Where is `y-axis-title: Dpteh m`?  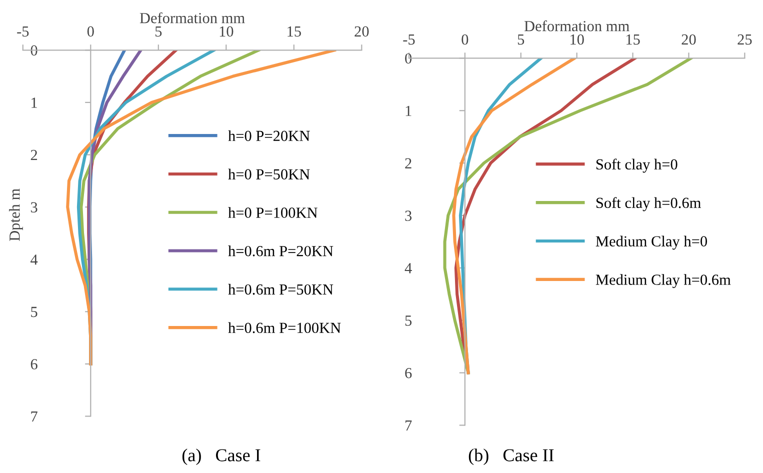
y-axis-title: Dpteh m is located at coordinates (16, 214).